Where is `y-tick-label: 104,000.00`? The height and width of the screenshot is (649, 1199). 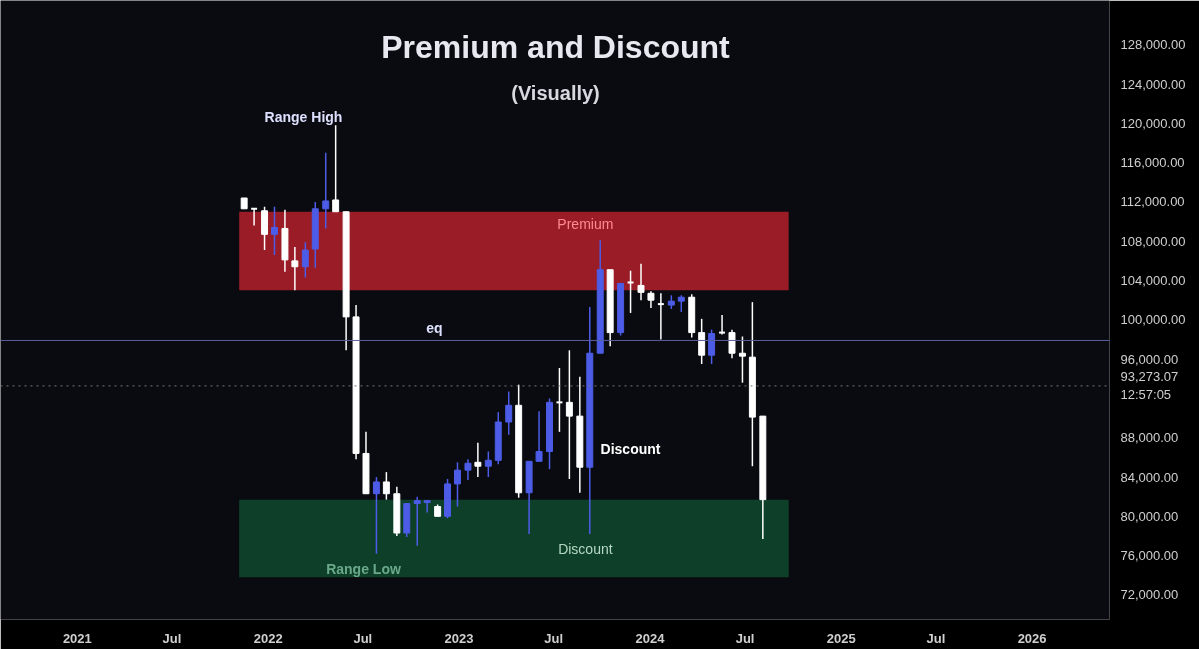 y-tick-label: 104,000.00 is located at coordinates (1153, 281).